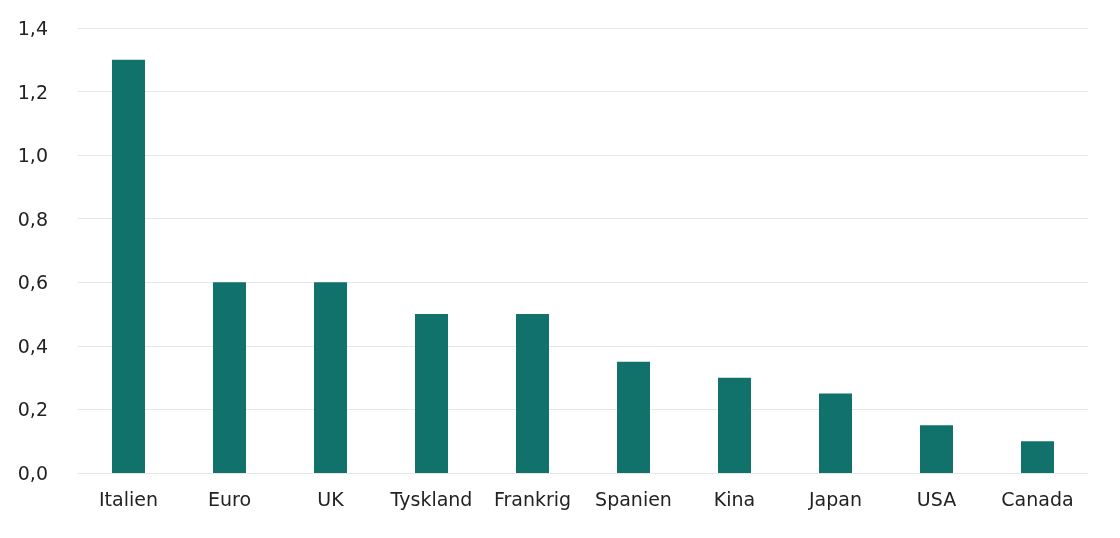 The height and width of the screenshot is (538, 1120). What do you see at coordinates (32, 409) in the screenshot?
I see `y-tick-label: 0,2` at bounding box center [32, 409].